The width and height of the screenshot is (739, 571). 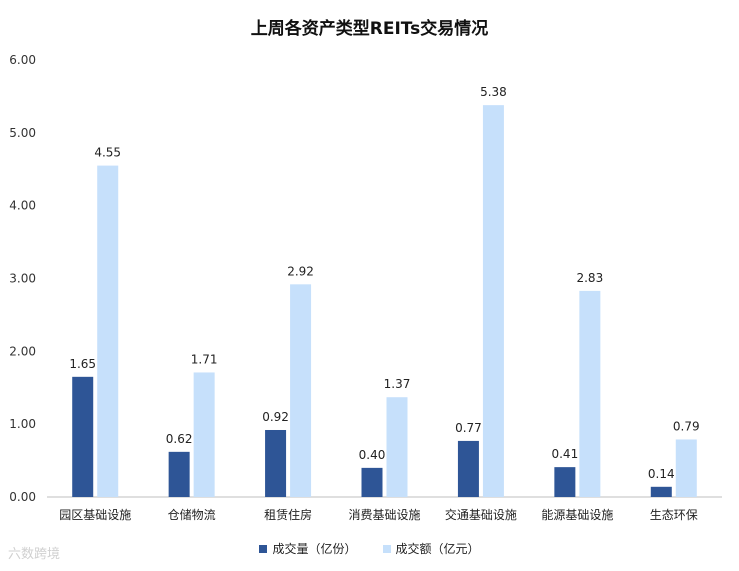 I want to click on data-label: 1.65, so click(x=82, y=364).